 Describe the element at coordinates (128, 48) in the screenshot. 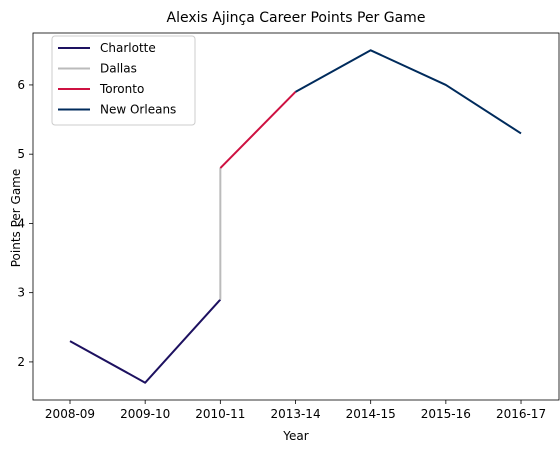

I see `legend-label-charlotte: Charlotte` at that location.